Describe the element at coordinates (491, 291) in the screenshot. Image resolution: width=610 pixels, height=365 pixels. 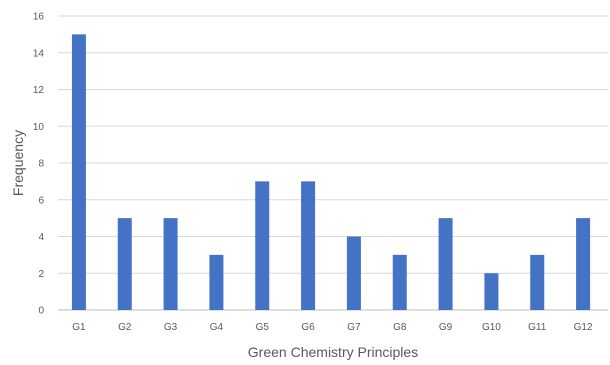
I see `bar-g10` at that location.